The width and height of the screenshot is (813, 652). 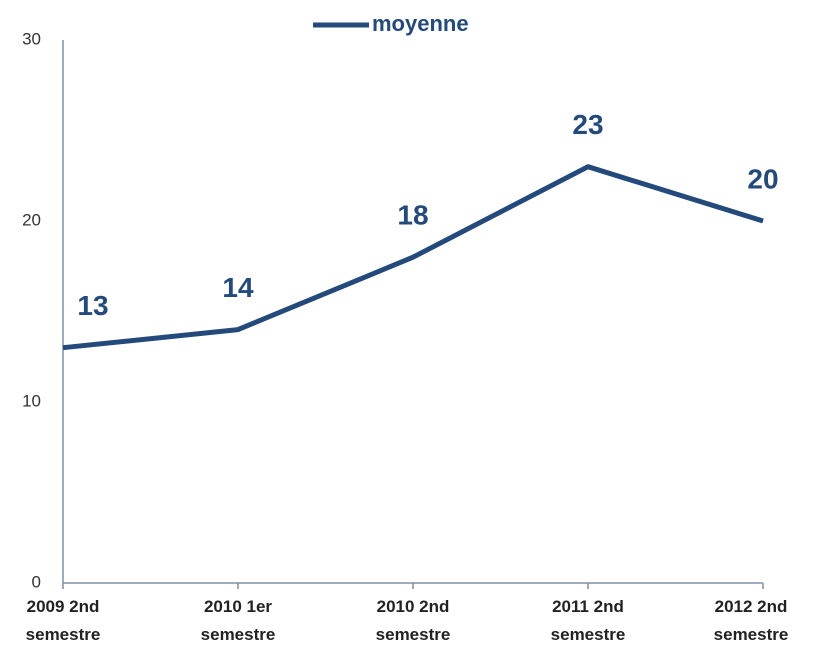 I want to click on data-label: 13, so click(x=92, y=305).